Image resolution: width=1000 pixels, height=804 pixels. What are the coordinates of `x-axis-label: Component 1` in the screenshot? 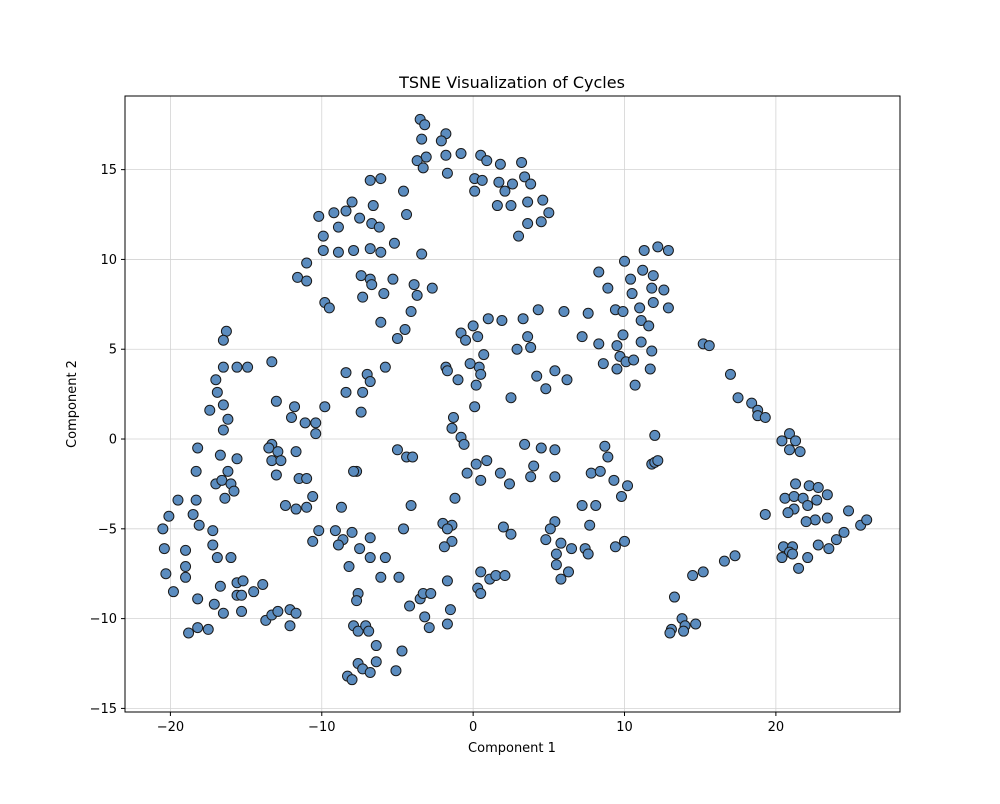 It's located at (512, 748).